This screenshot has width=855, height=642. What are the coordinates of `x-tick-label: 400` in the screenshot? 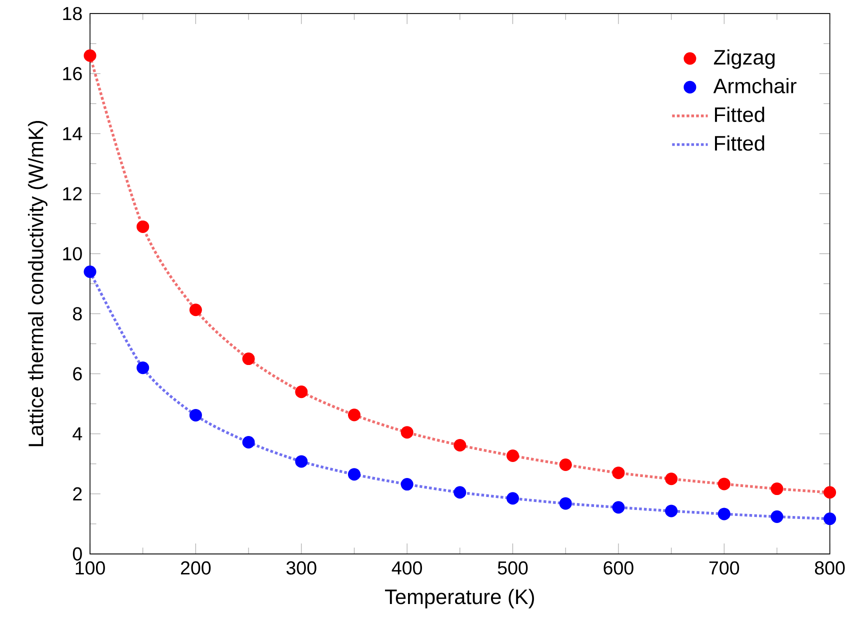 It's located at (407, 568).